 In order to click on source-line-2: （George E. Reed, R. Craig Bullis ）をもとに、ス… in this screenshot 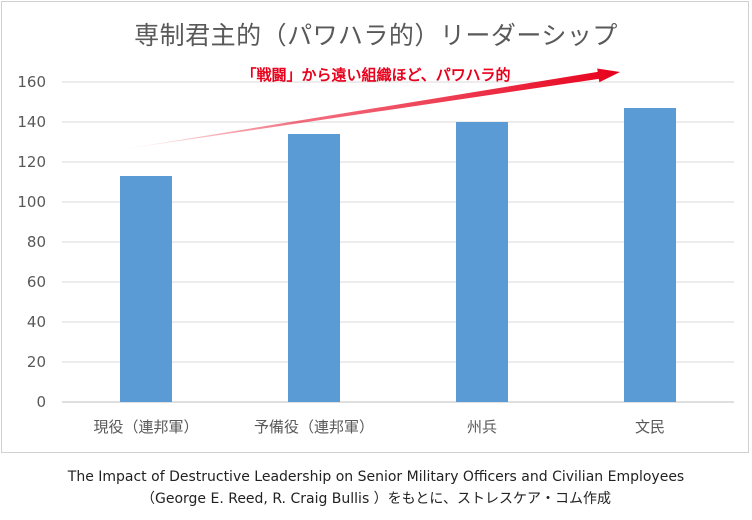, I will do `click(375, 499)`.